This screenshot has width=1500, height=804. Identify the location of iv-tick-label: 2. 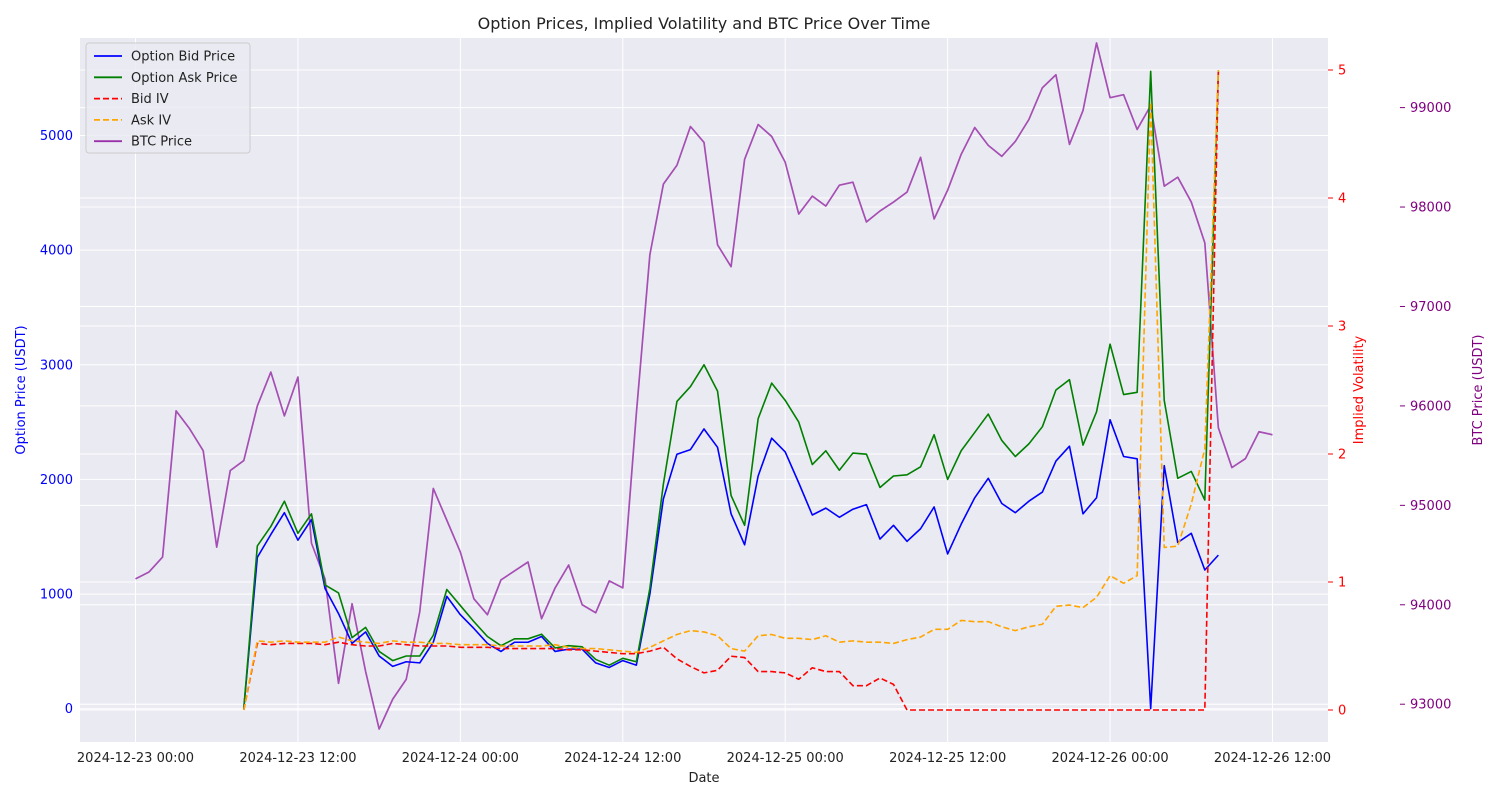
(1342, 455).